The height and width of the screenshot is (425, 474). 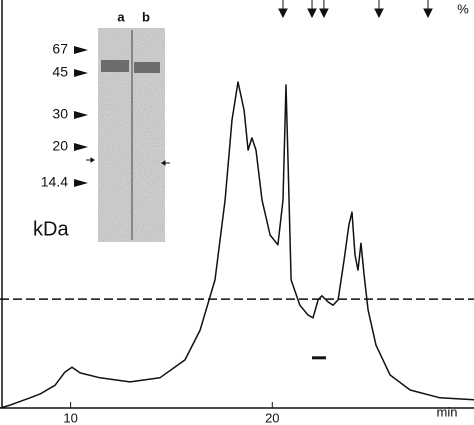 What do you see at coordinates (447, 411) in the screenshot?
I see `x-axis-label: min` at bounding box center [447, 411].